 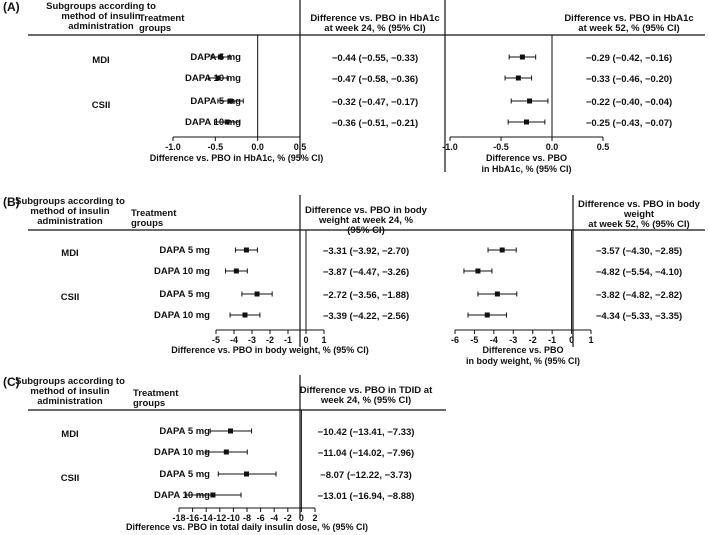 What do you see at coordinates (571, 340) in the screenshot?
I see `week52-x-tick-label: 0` at bounding box center [571, 340].